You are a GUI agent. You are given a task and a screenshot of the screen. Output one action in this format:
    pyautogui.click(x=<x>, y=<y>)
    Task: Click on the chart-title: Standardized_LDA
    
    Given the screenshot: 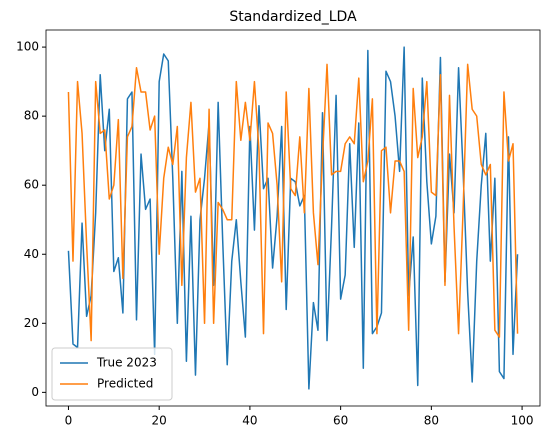 What is the action you would take?
    pyautogui.click(x=293, y=17)
    